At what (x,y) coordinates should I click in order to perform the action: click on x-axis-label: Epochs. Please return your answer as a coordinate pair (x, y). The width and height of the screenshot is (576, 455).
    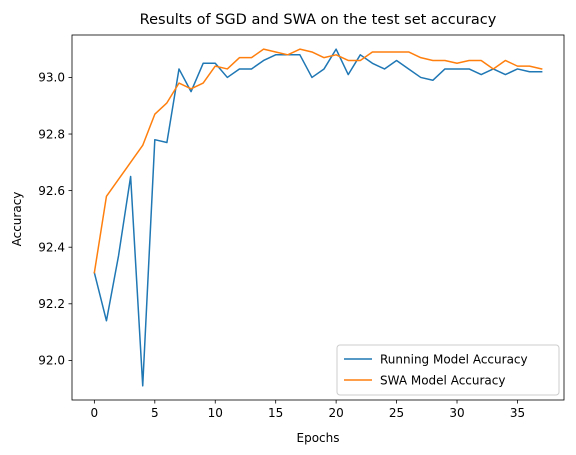
    Looking at the image, I should click on (318, 438).